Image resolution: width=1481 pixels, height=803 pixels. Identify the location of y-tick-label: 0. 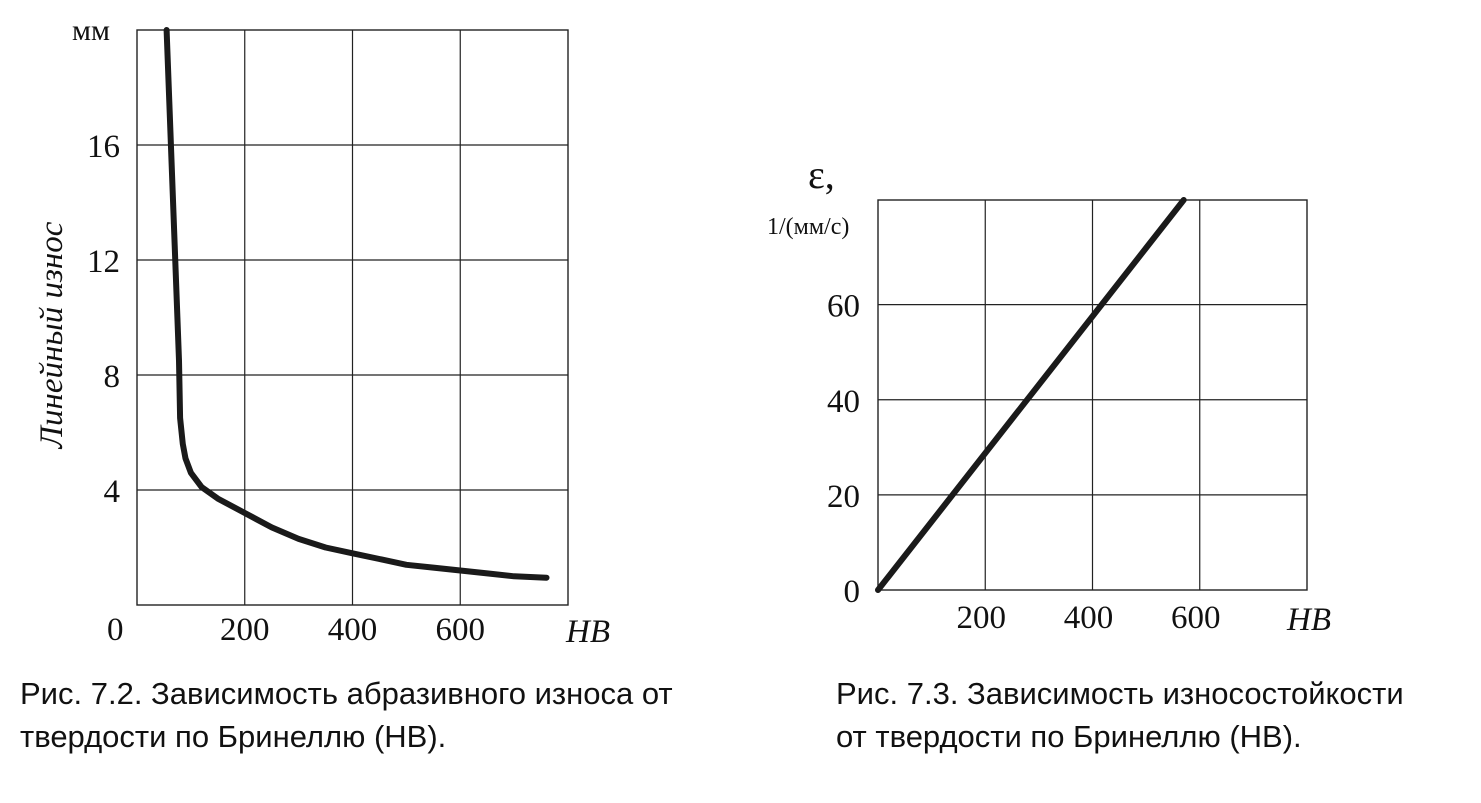
(852, 592).